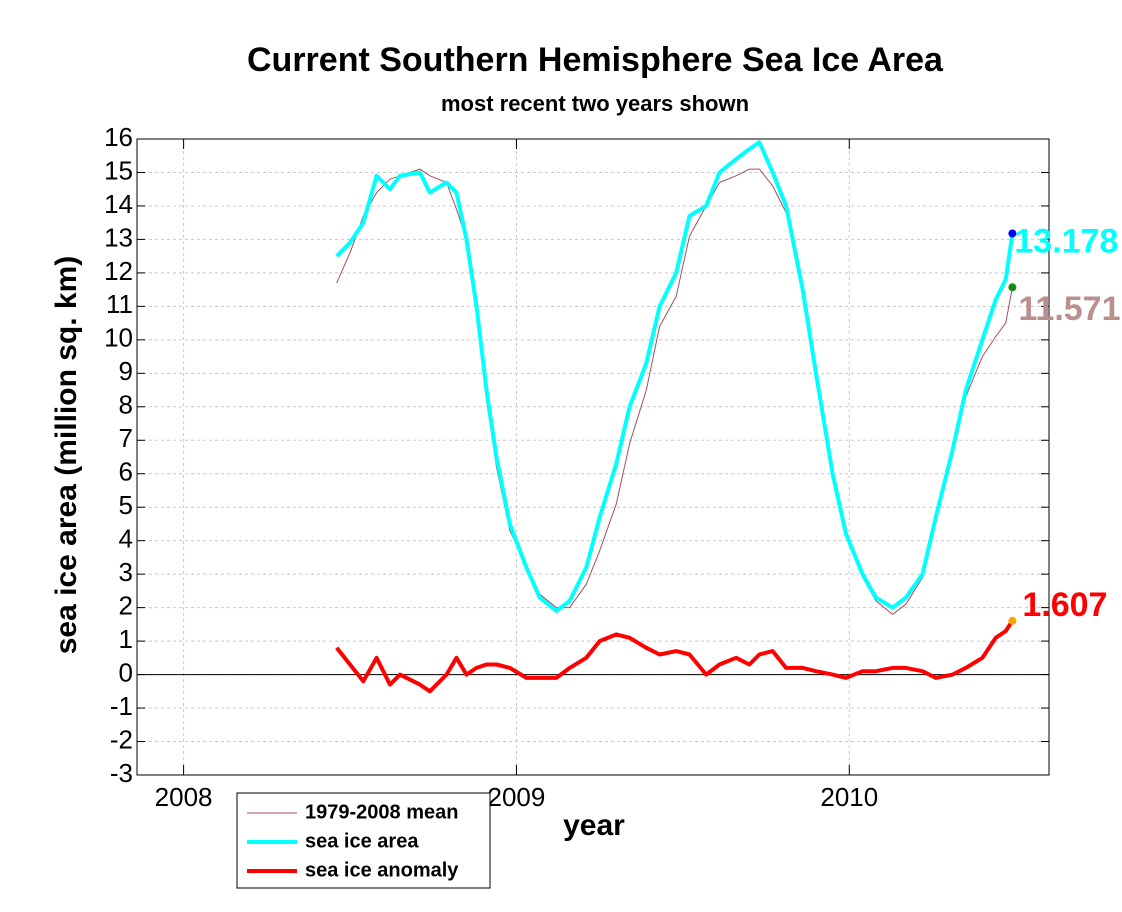 The width and height of the screenshot is (1122, 912). I want to click on y-tick-label: -2, so click(121, 739).